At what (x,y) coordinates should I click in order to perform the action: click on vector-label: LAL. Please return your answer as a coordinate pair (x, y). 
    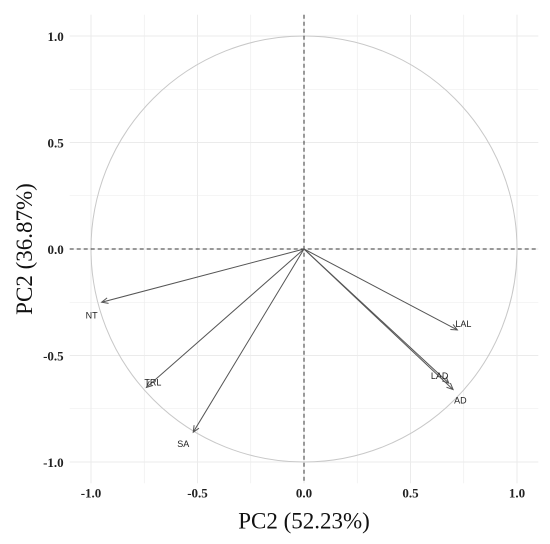
    Looking at the image, I should click on (463, 324).